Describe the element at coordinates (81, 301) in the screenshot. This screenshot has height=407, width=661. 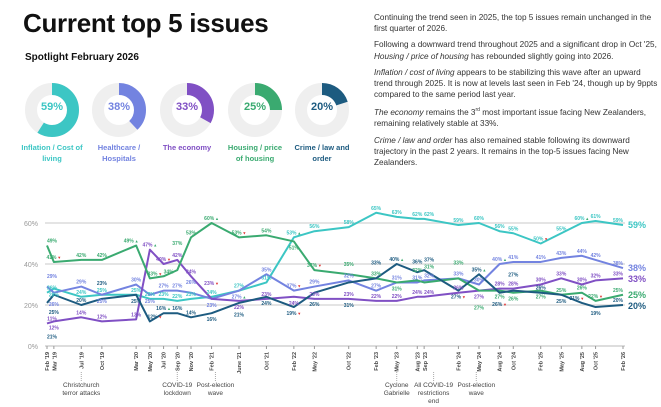
I see `data-label-crime: 20%` at that location.